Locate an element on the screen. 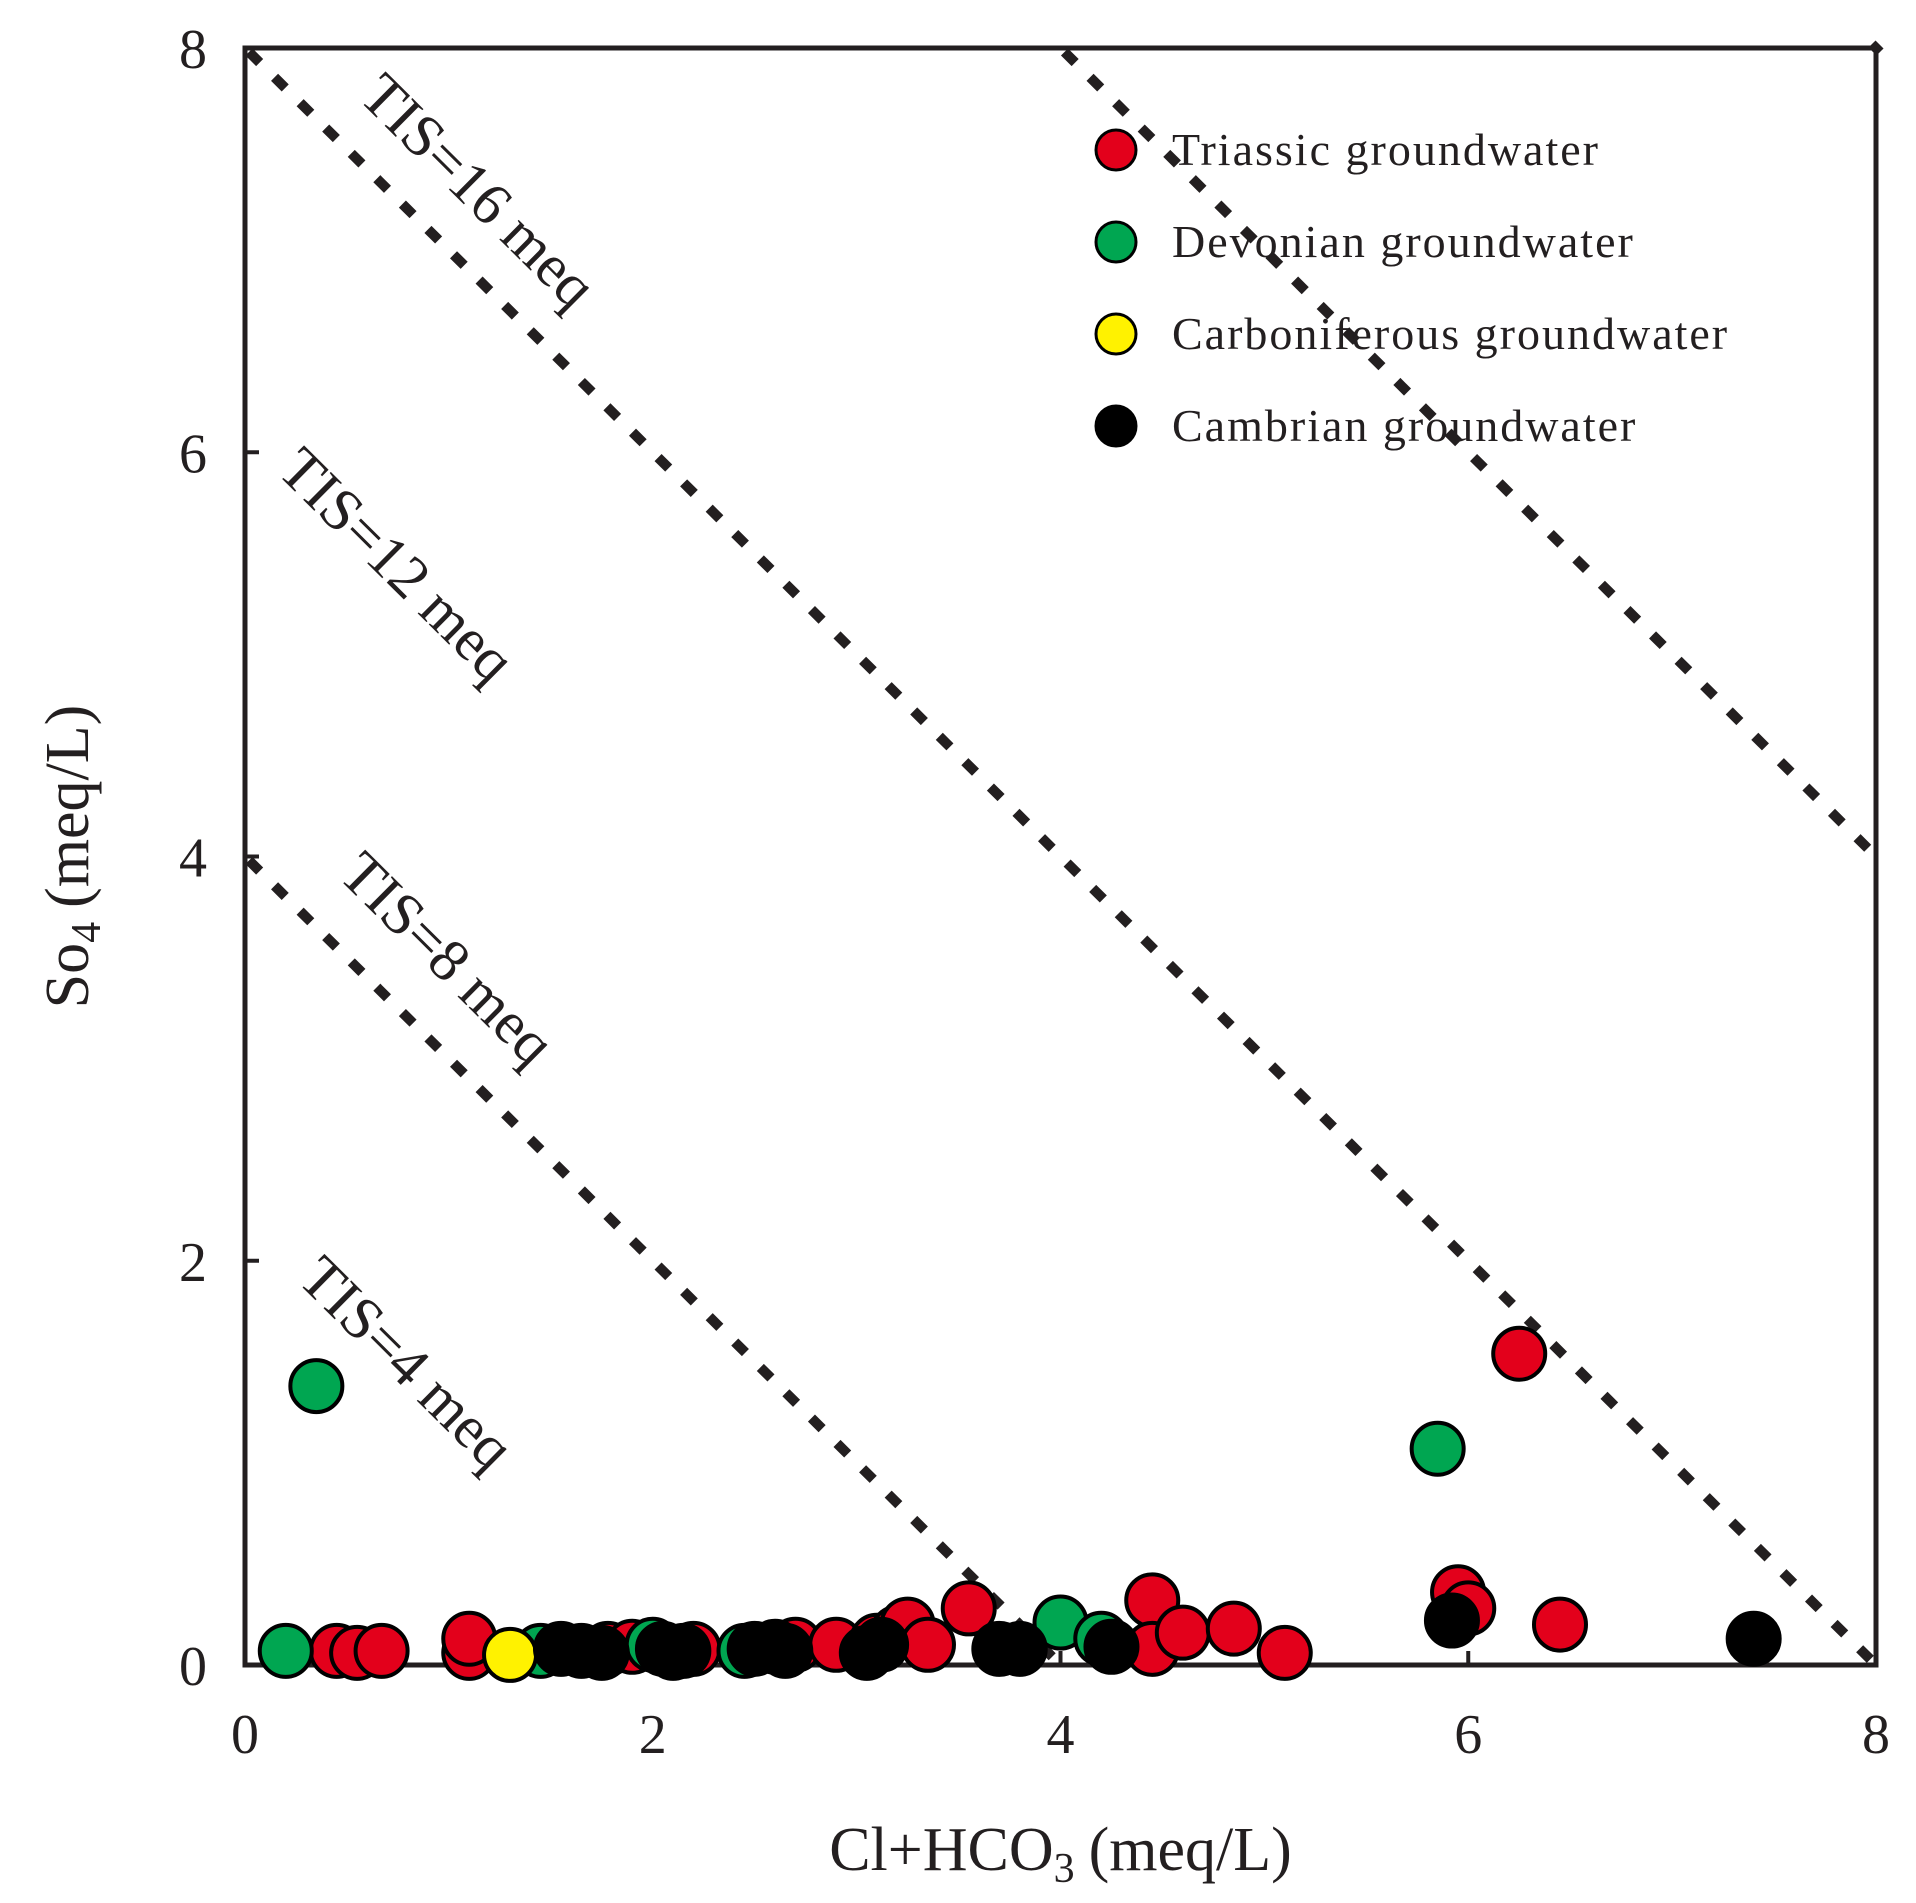  legend-label-cambrian-groundwater: Cambrian groundwater is located at coordinates (1404, 425).